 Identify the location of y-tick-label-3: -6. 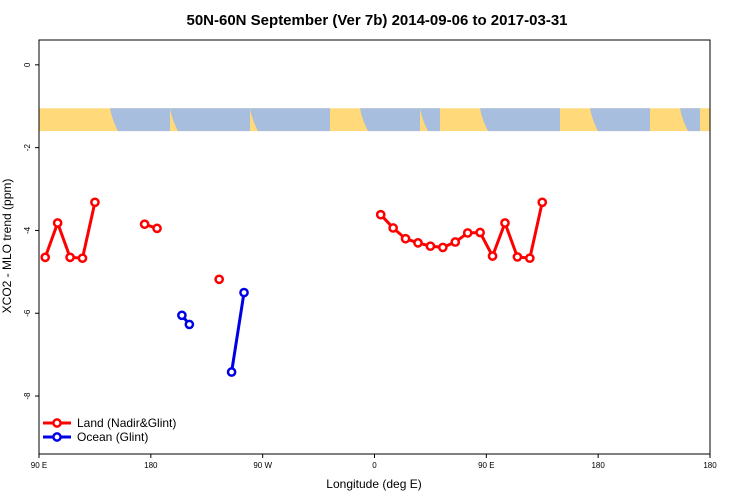
(27, 313).